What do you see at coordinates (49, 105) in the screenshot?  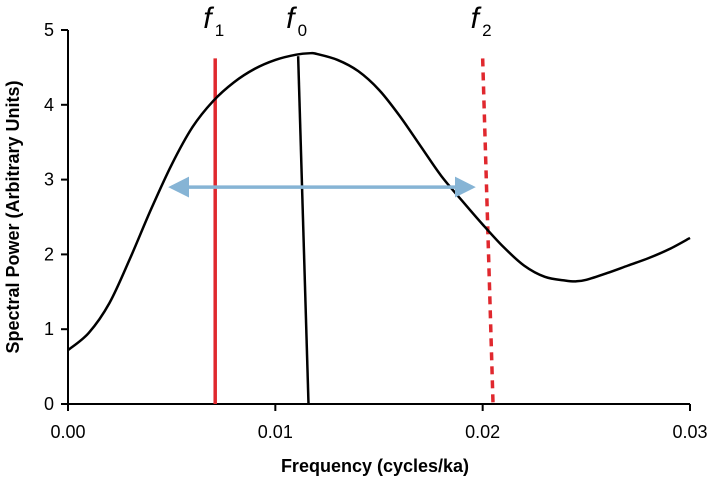 I see `y-tick-label: 4` at bounding box center [49, 105].